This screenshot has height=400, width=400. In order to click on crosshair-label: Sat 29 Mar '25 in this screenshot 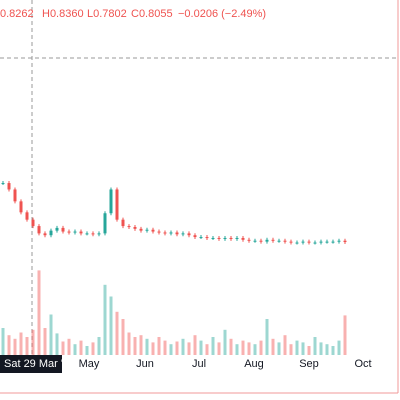, I will do `click(39, 364)`.